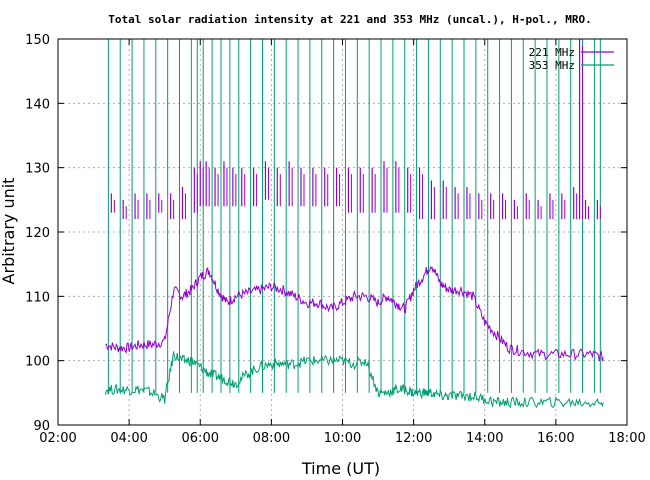  I want to click on x-tick-label: 02:00, so click(57, 438).